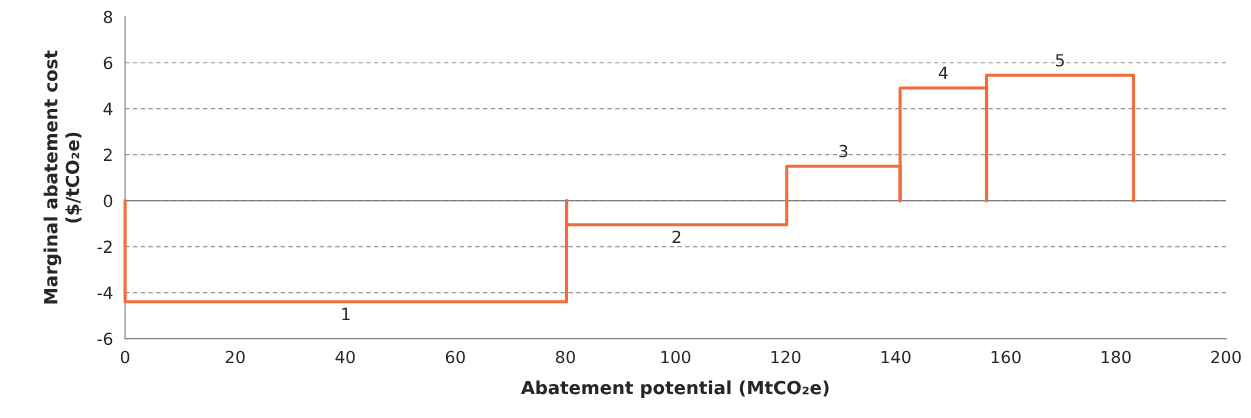 Image resolution: width=1251 pixels, height=418 pixels. Describe the element at coordinates (105, 339) in the screenshot. I see `y-tick-label: -6` at that location.